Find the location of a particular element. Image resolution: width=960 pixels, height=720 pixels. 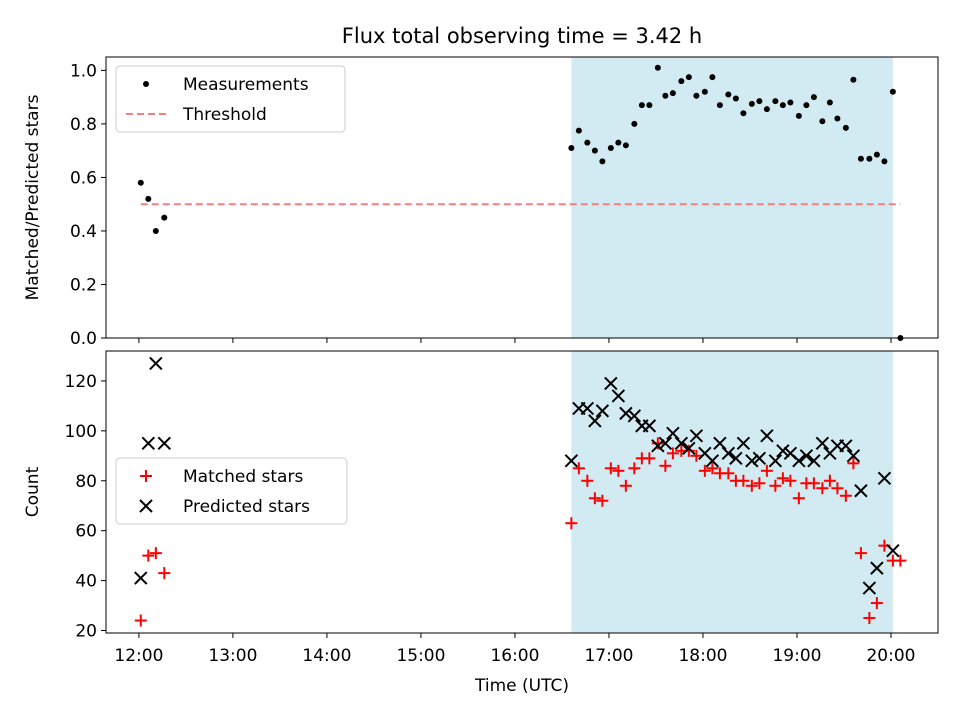

x-tick-label: 15:00 is located at coordinates (420, 656).